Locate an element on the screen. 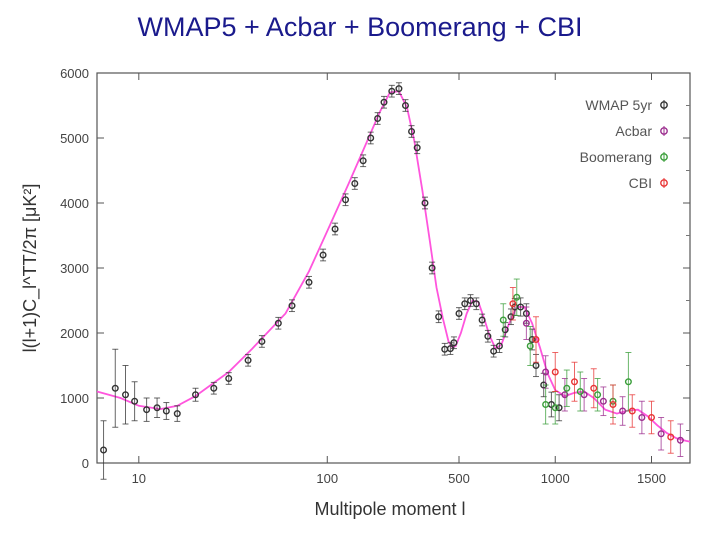 This screenshot has width=720, height=540. y-tick-label: 0 is located at coordinates (85, 463).